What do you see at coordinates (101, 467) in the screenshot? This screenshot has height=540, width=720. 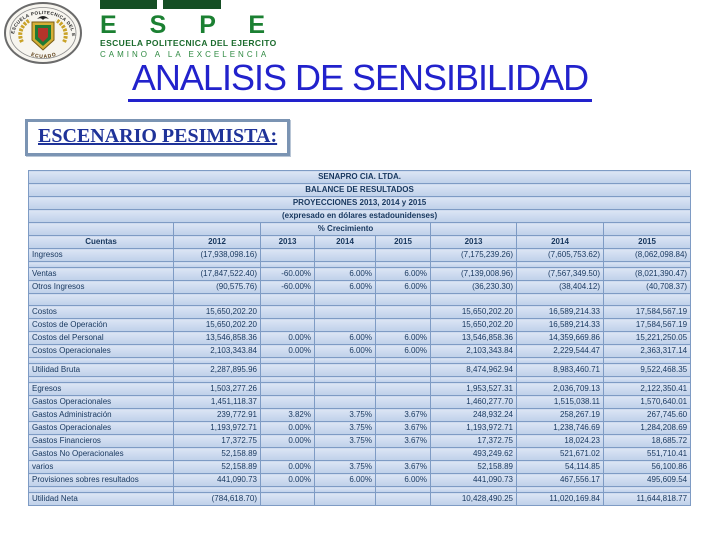 I see `row-label-cell: varios` at bounding box center [101, 467].